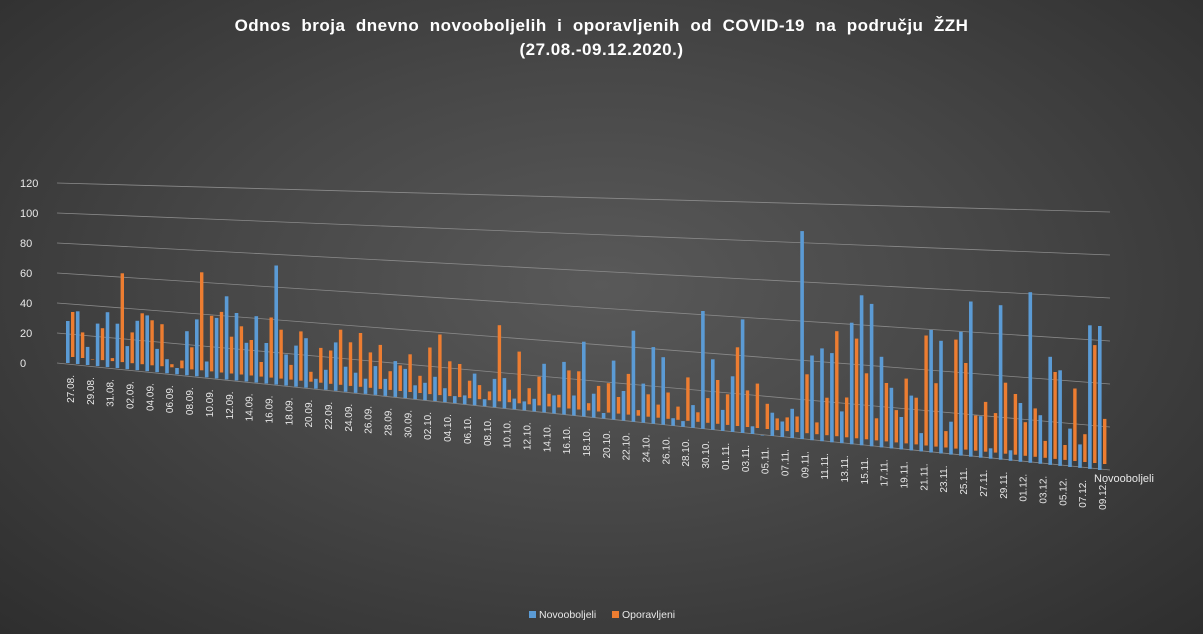 The width and height of the screenshot is (1203, 634). I want to click on chart-title-line2: (27.08.-09.12.2020.), so click(601, 49).